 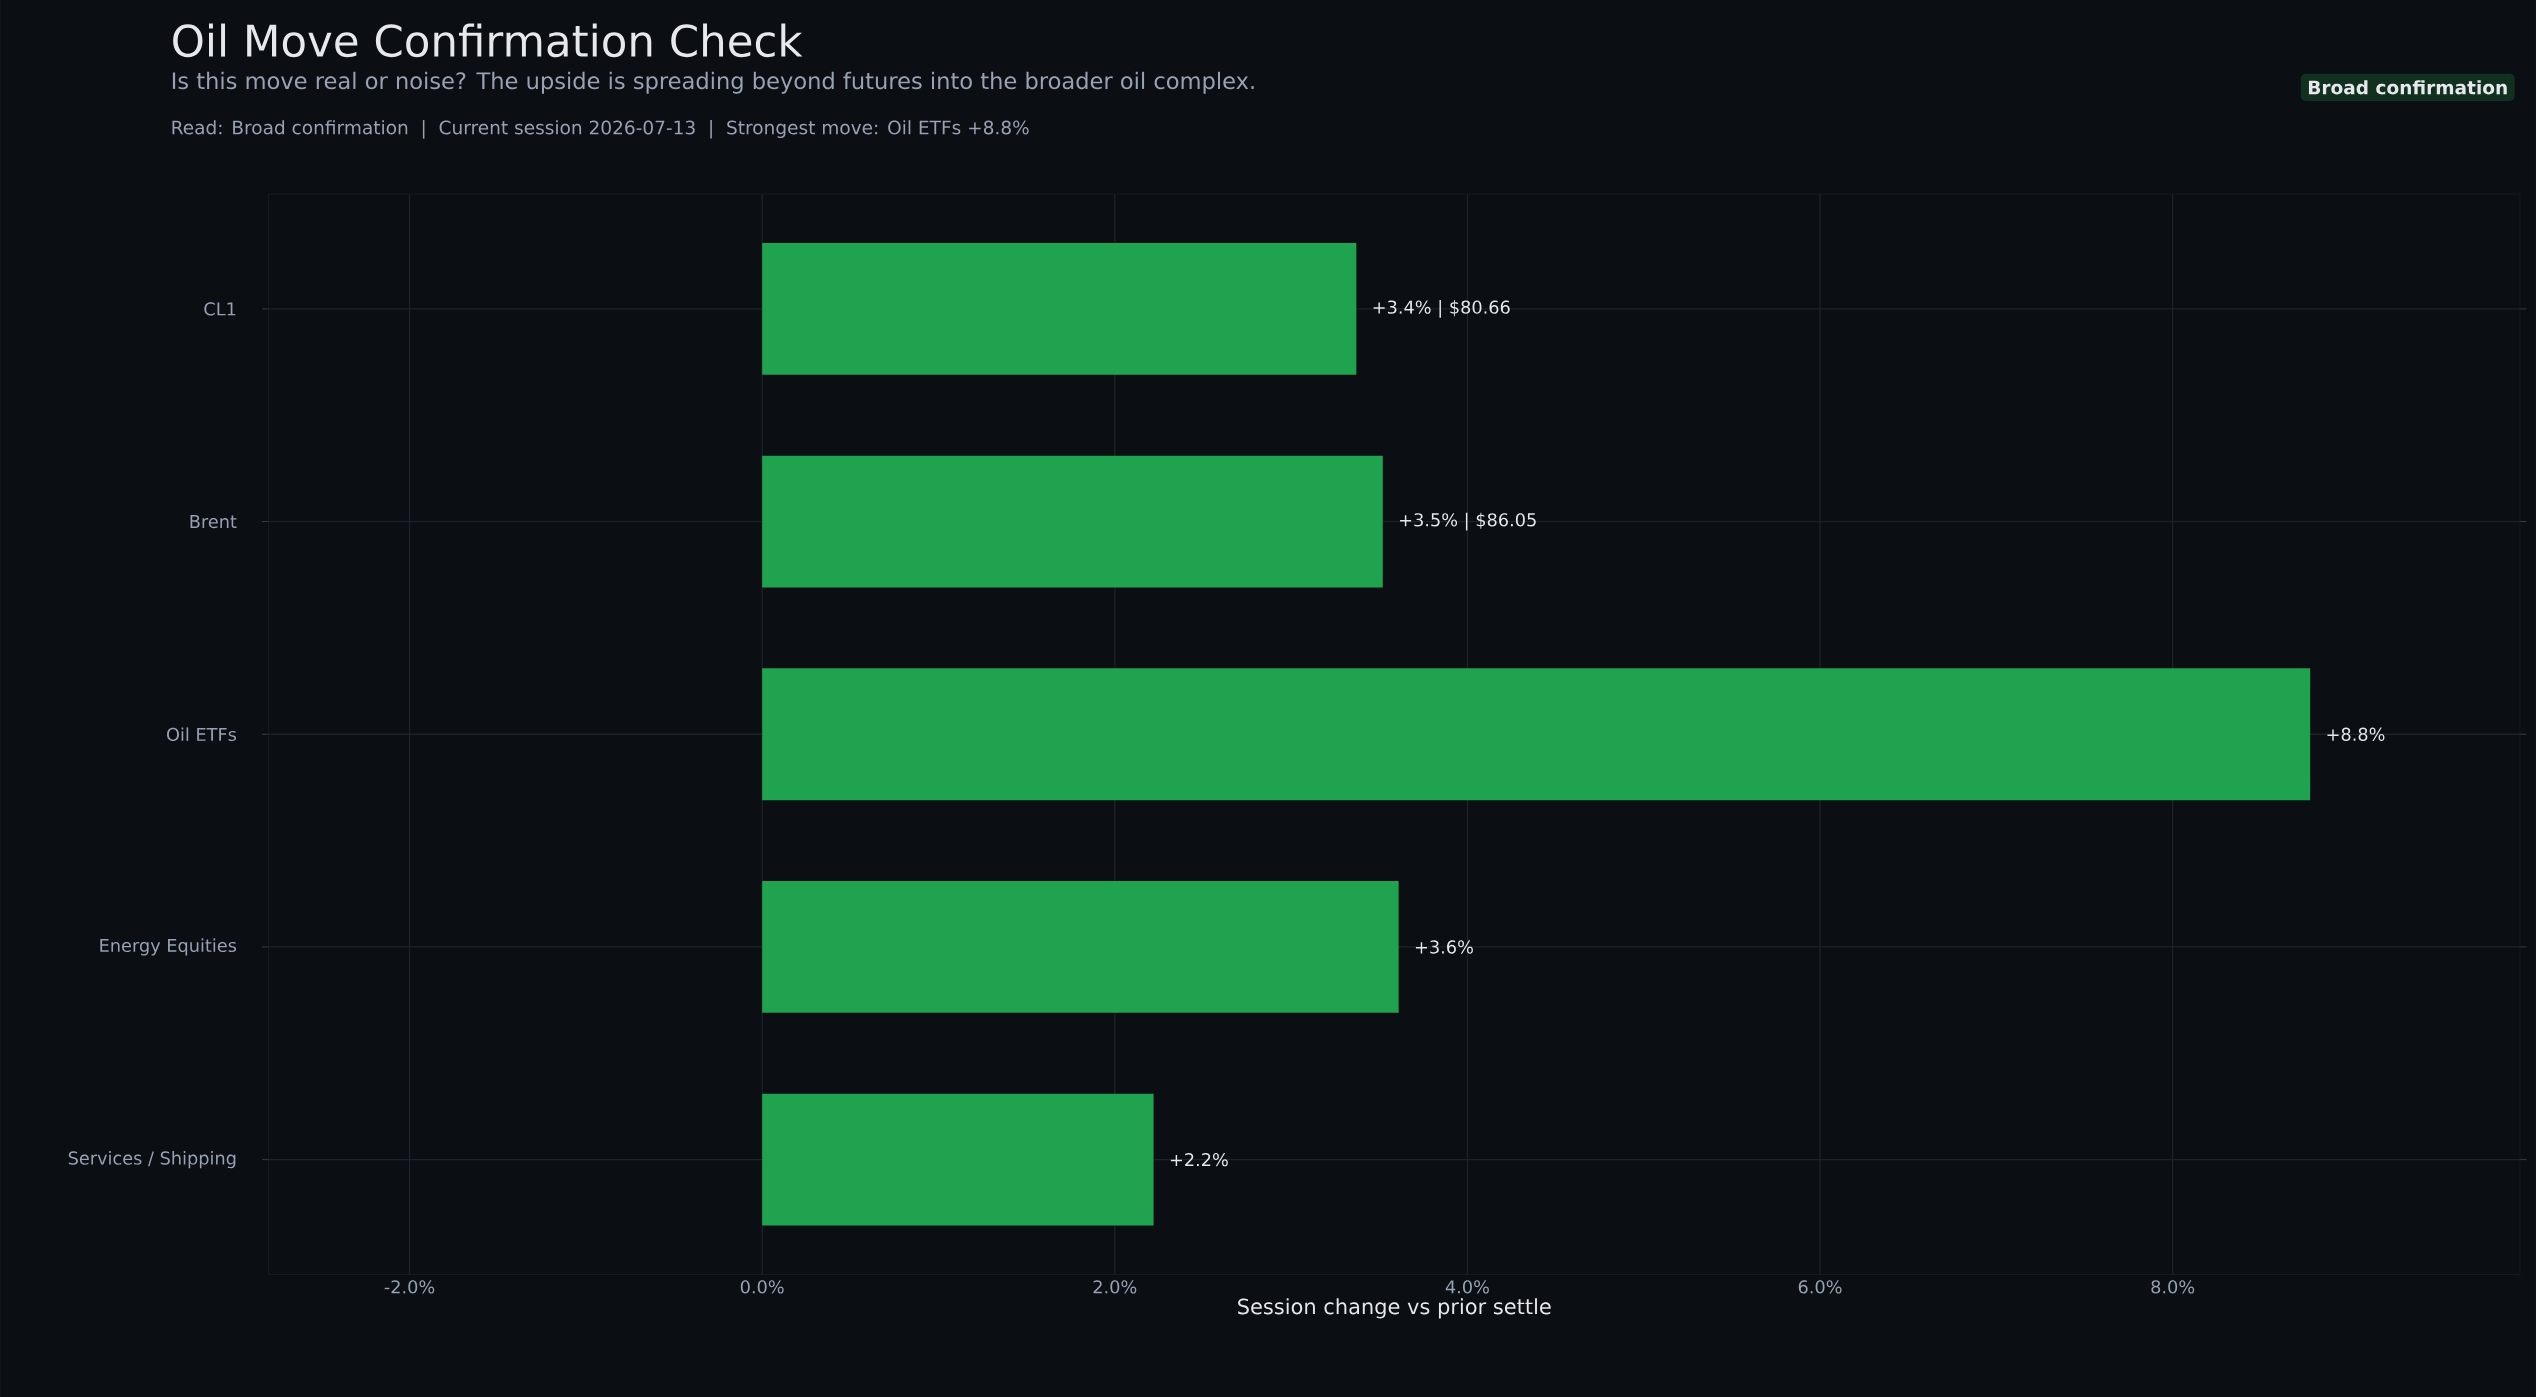 What do you see at coordinates (1441, 308) in the screenshot?
I see `data-label: +3.4% | $80.66` at bounding box center [1441, 308].